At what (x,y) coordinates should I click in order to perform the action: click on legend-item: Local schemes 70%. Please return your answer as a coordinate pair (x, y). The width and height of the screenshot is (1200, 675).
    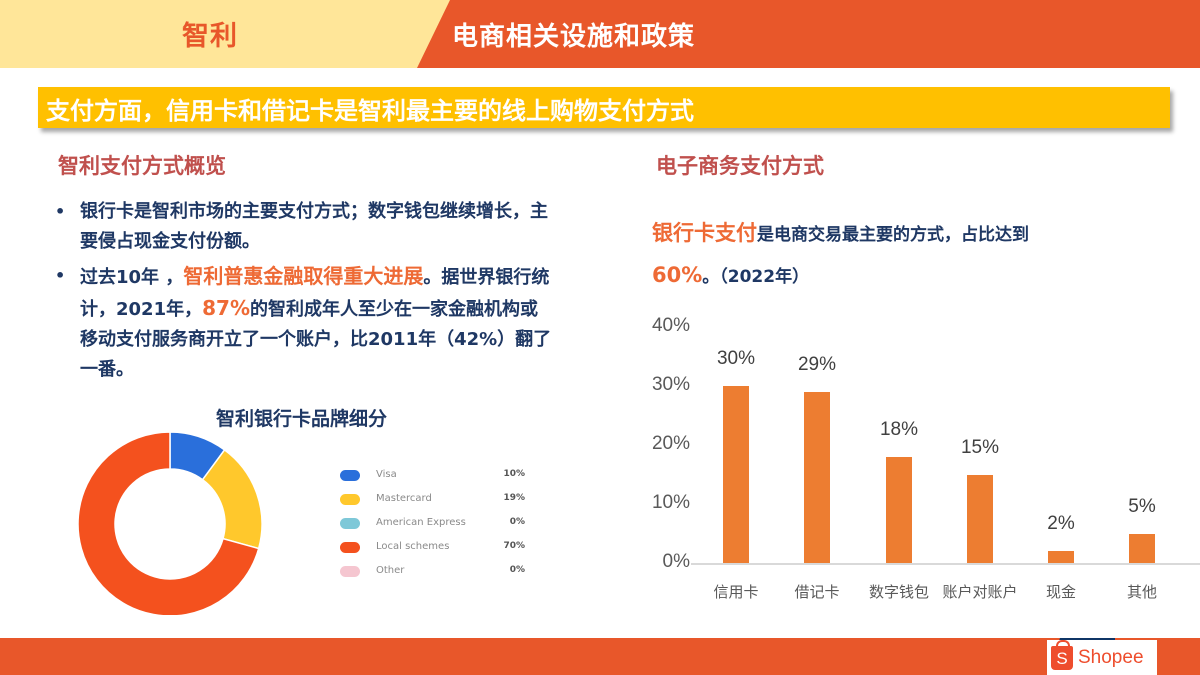
    Looking at the image, I should click on (432, 550).